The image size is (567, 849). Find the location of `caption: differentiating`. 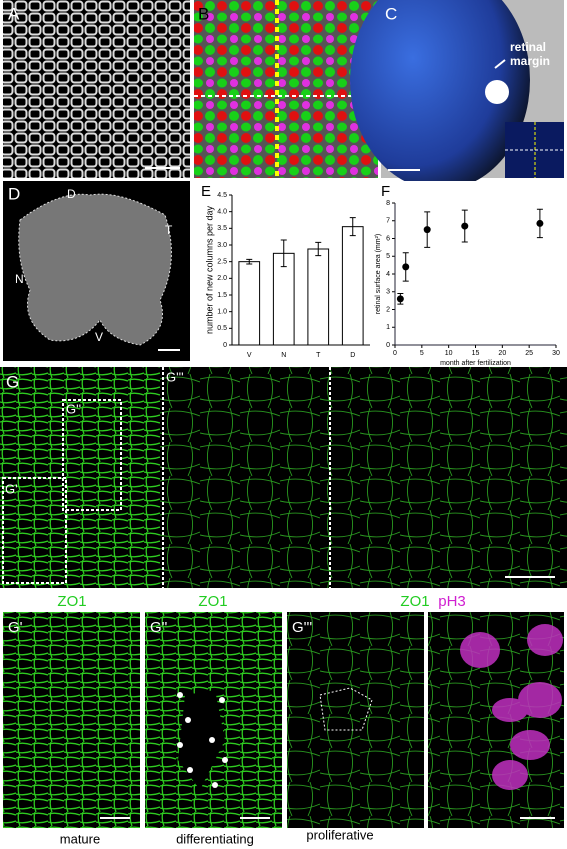

caption: differentiating is located at coordinates (215, 838).